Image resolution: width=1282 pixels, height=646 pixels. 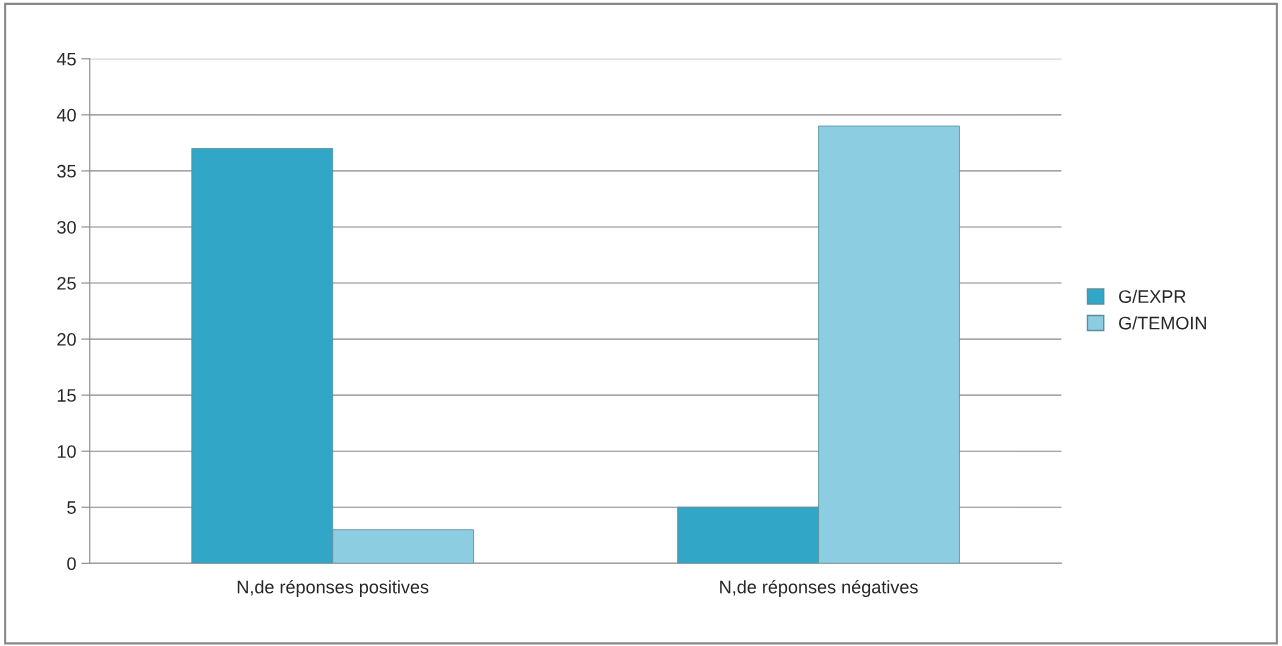 I want to click on y-tick-label: 5, so click(x=71, y=507).